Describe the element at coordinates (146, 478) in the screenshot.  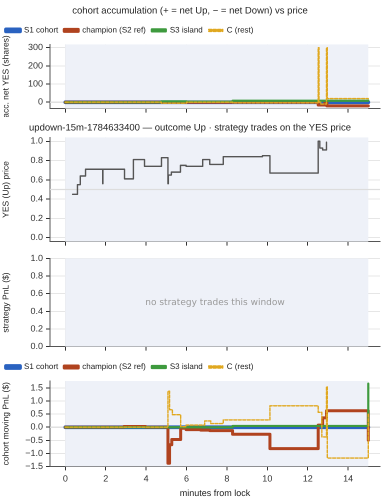
I see `x-tick-label: 4` at that location.